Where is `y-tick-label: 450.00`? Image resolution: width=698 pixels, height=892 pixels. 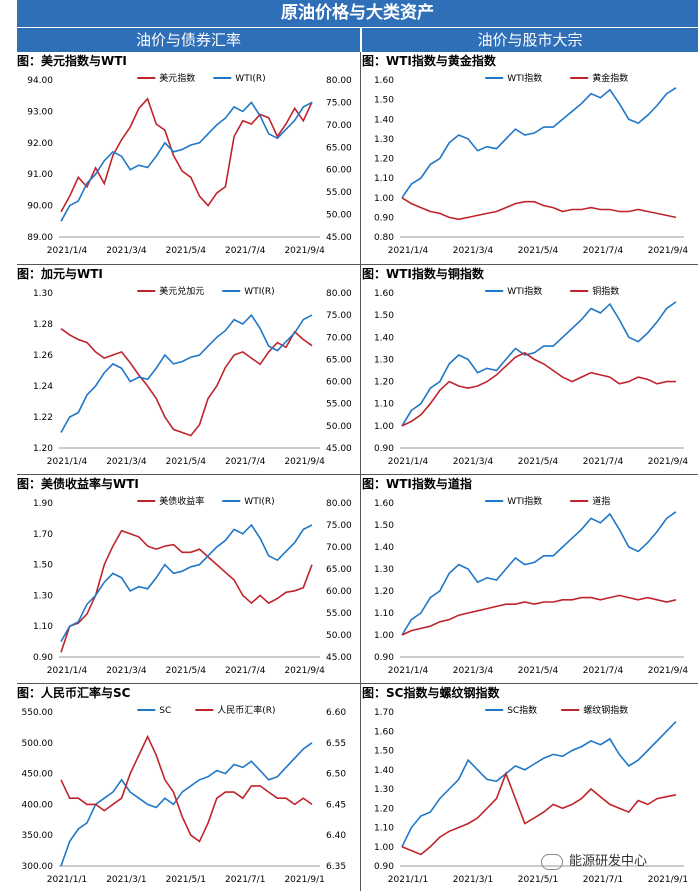 y-tick-label: 450.00 is located at coordinates (38, 775).